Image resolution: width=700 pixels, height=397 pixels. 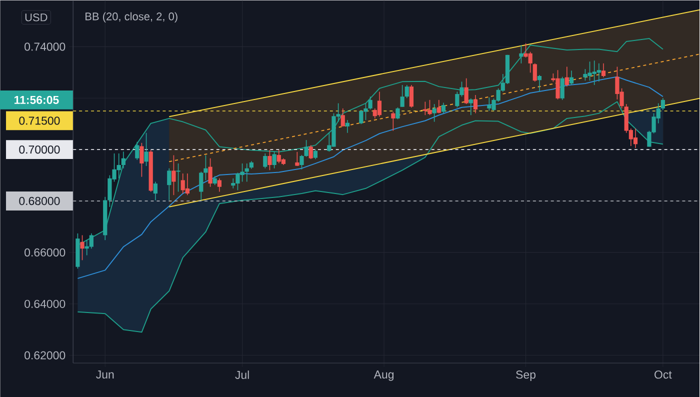 What do you see at coordinates (663, 374) in the screenshot?
I see `x-tick-label: Oct` at bounding box center [663, 374].